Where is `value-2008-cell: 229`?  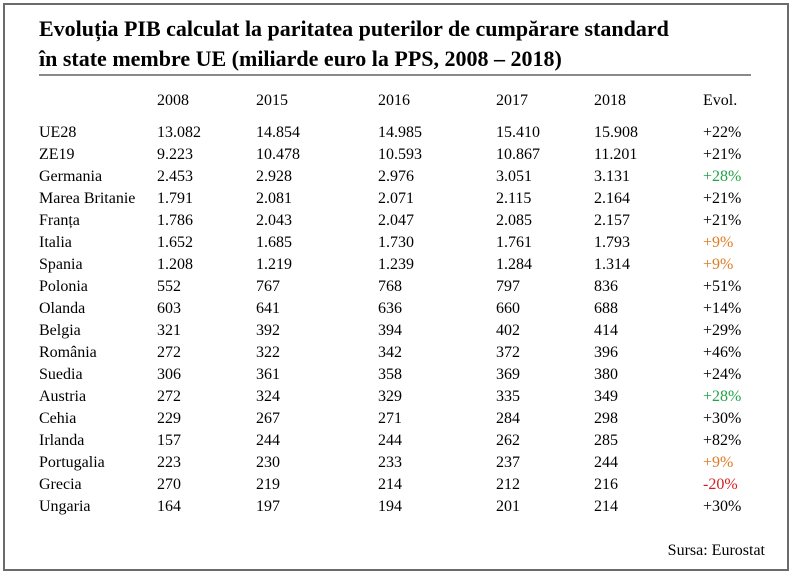 value-2008-cell: 229 is located at coordinates (169, 418).